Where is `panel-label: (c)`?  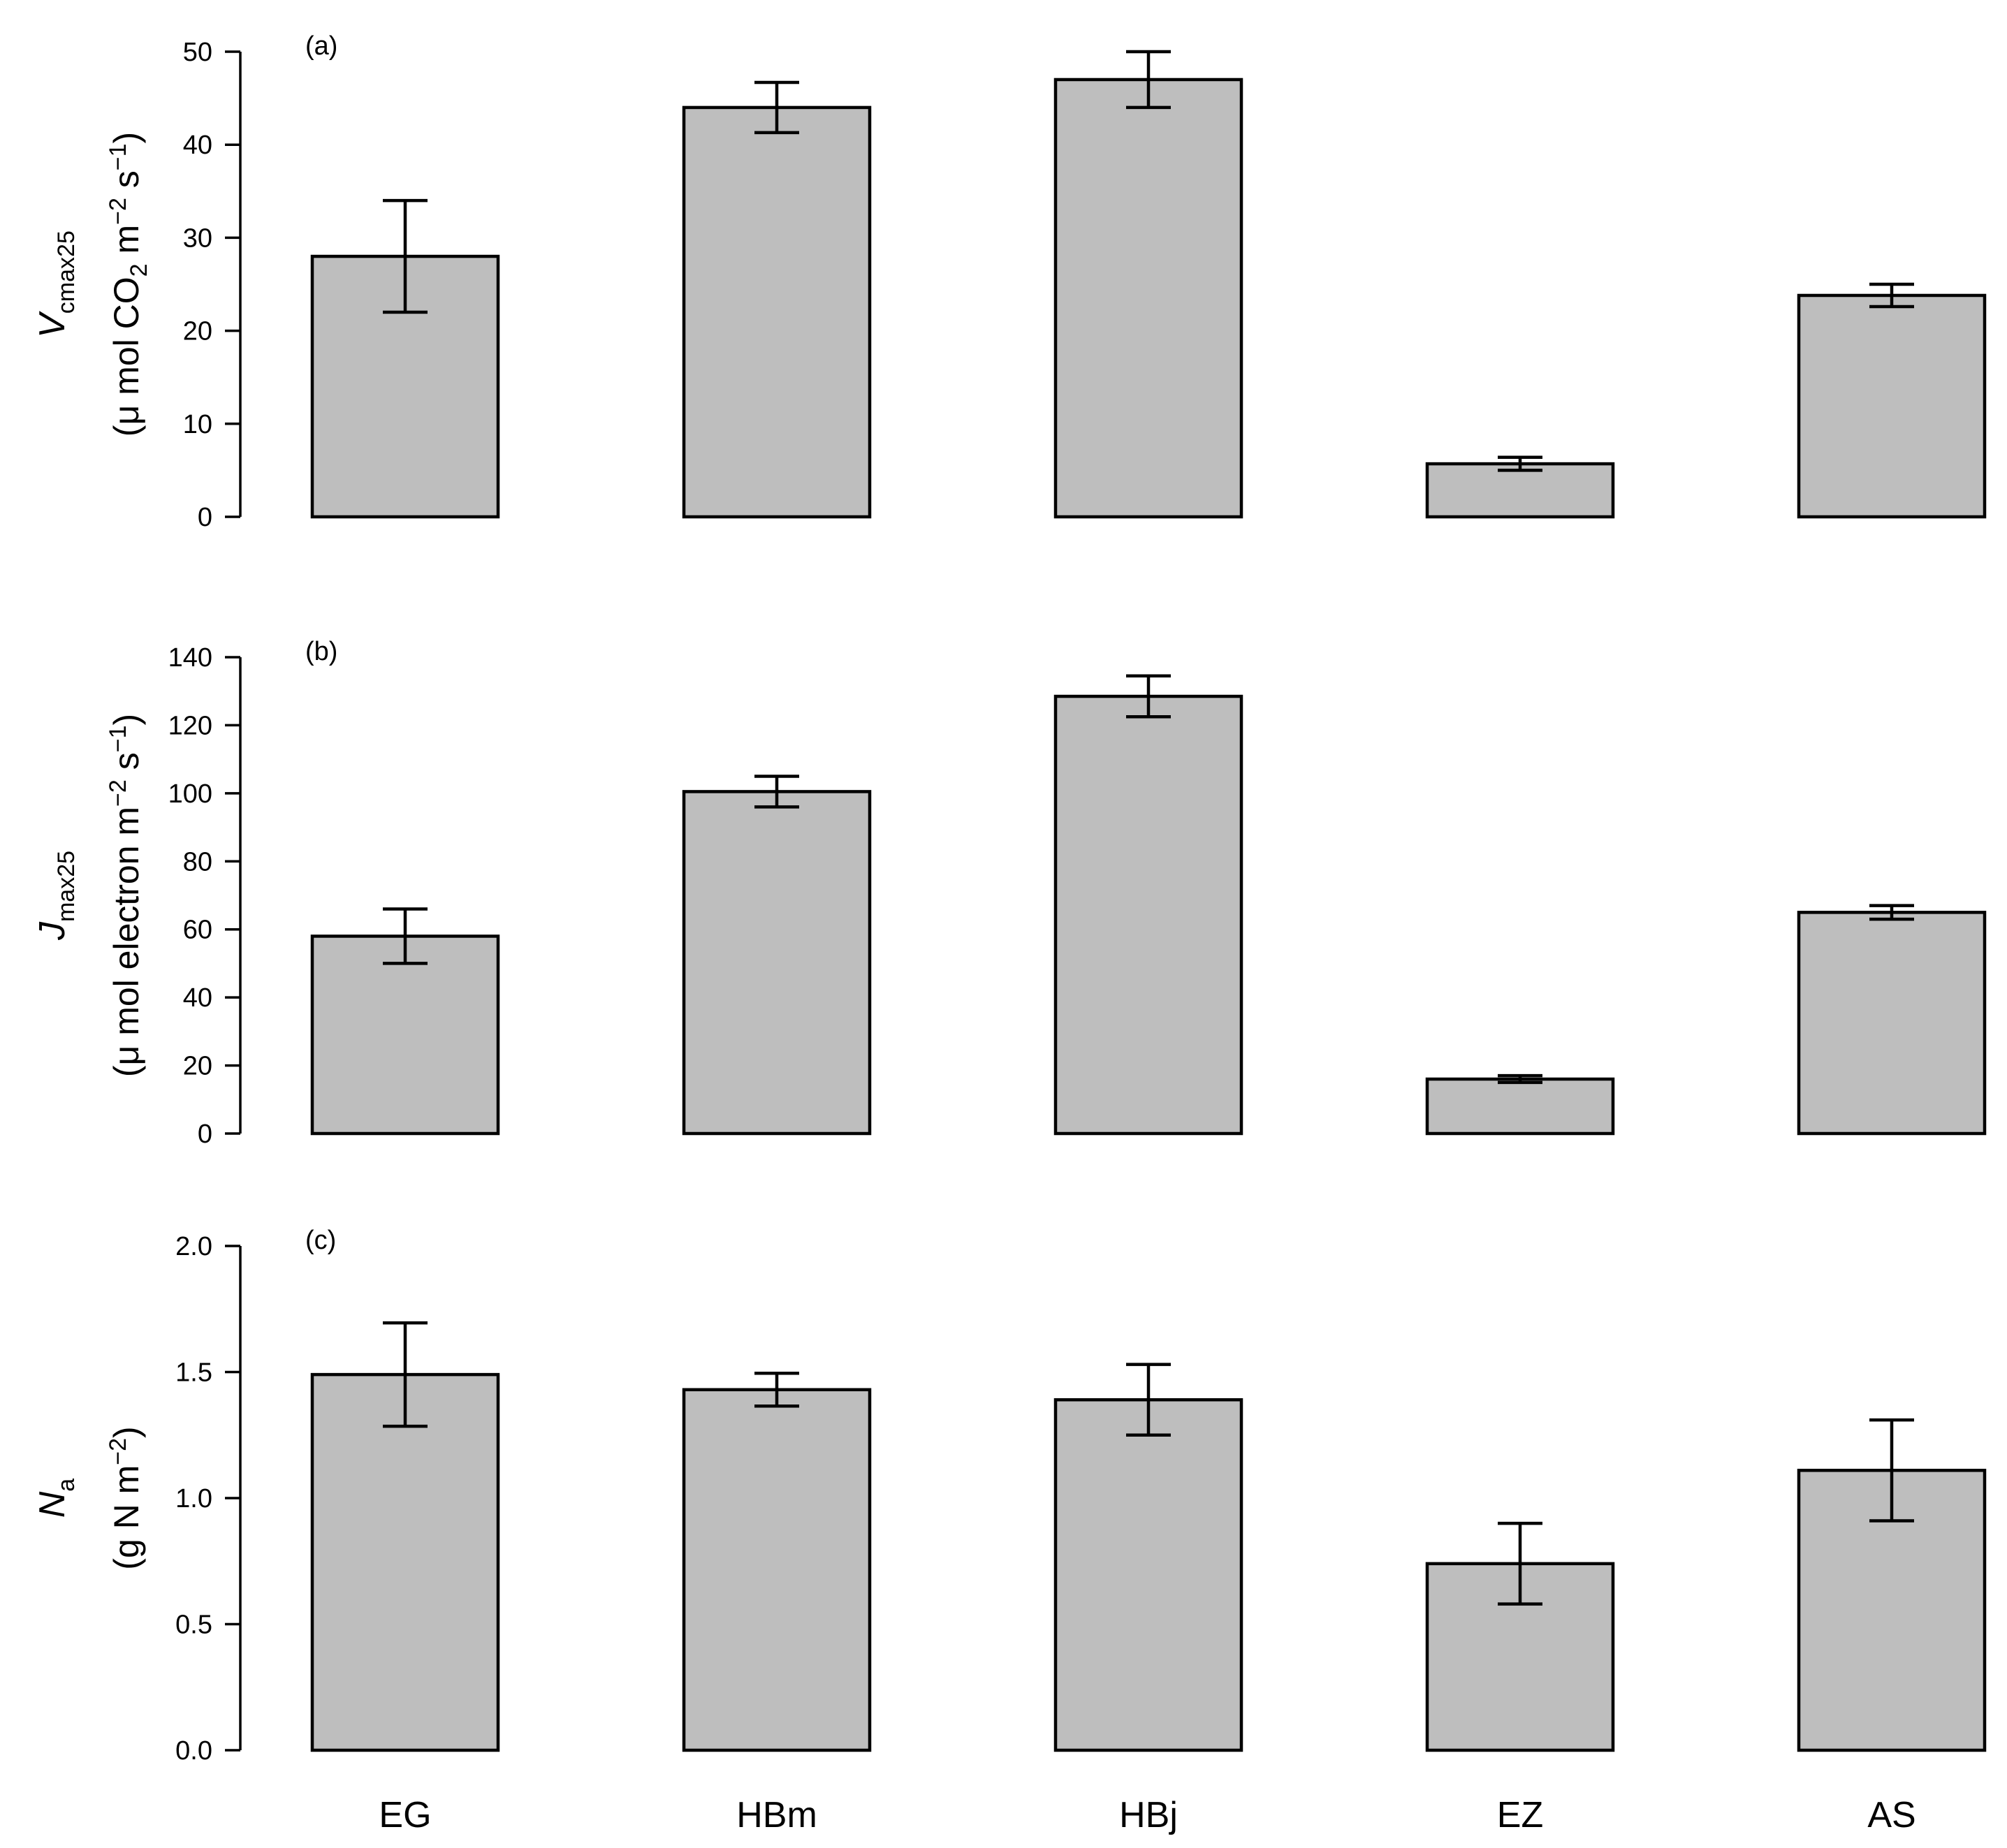
panel-label: (c) is located at coordinates (320, 1240).